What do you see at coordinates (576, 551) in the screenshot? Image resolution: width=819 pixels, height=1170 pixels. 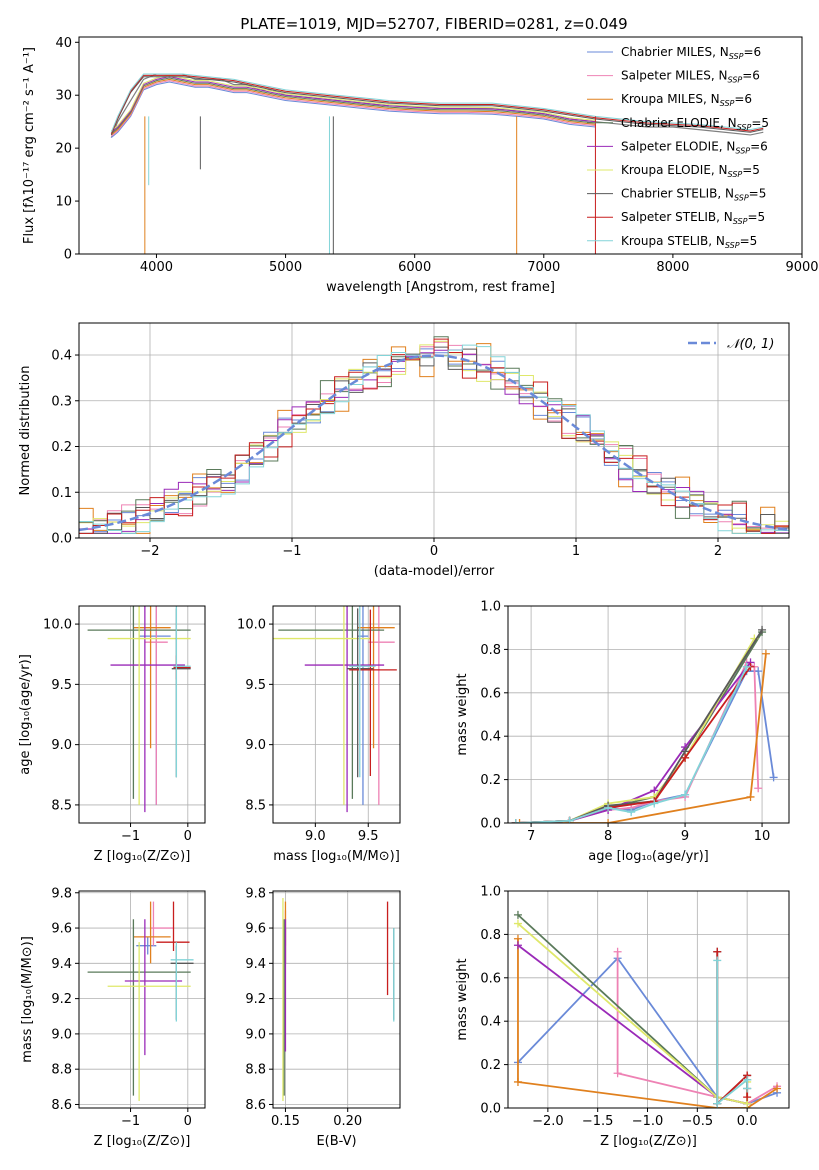 I see `x-tick-label: 1` at bounding box center [576, 551].